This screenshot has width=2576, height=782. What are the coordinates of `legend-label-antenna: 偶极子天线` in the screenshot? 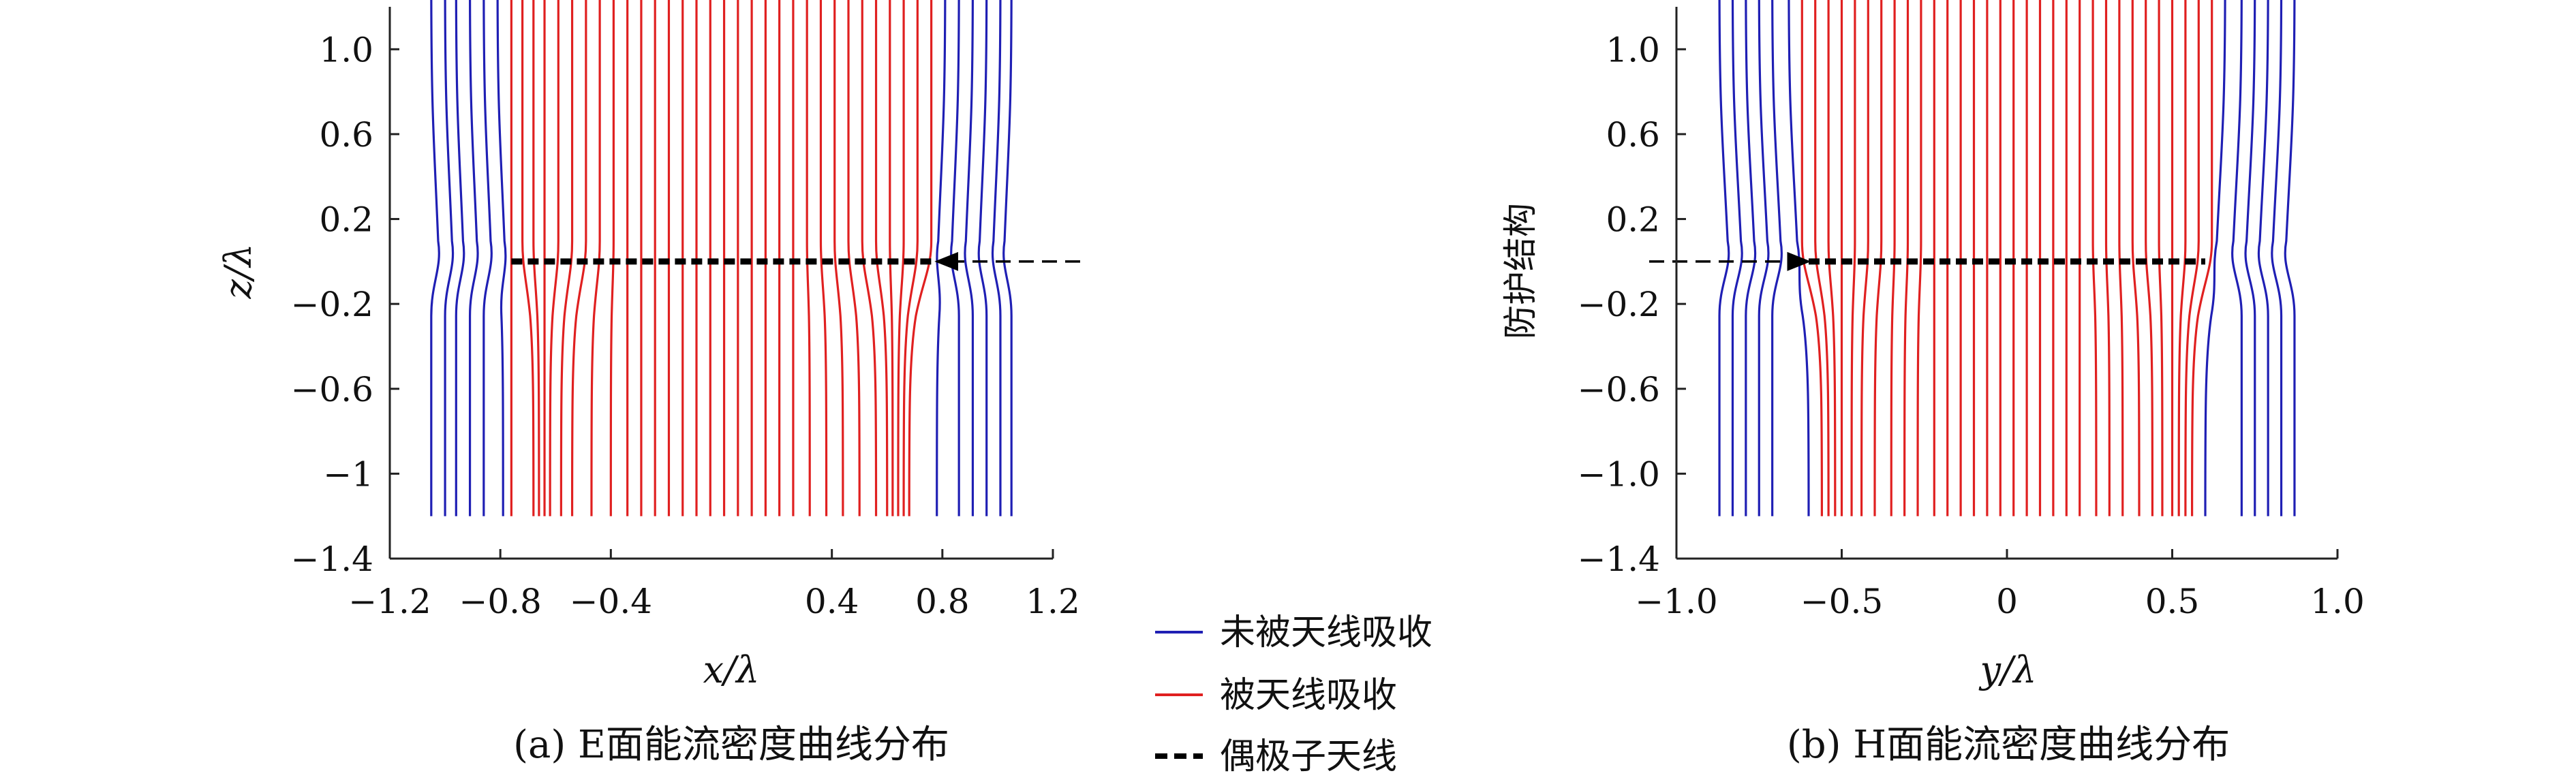 It's located at (1308, 756).